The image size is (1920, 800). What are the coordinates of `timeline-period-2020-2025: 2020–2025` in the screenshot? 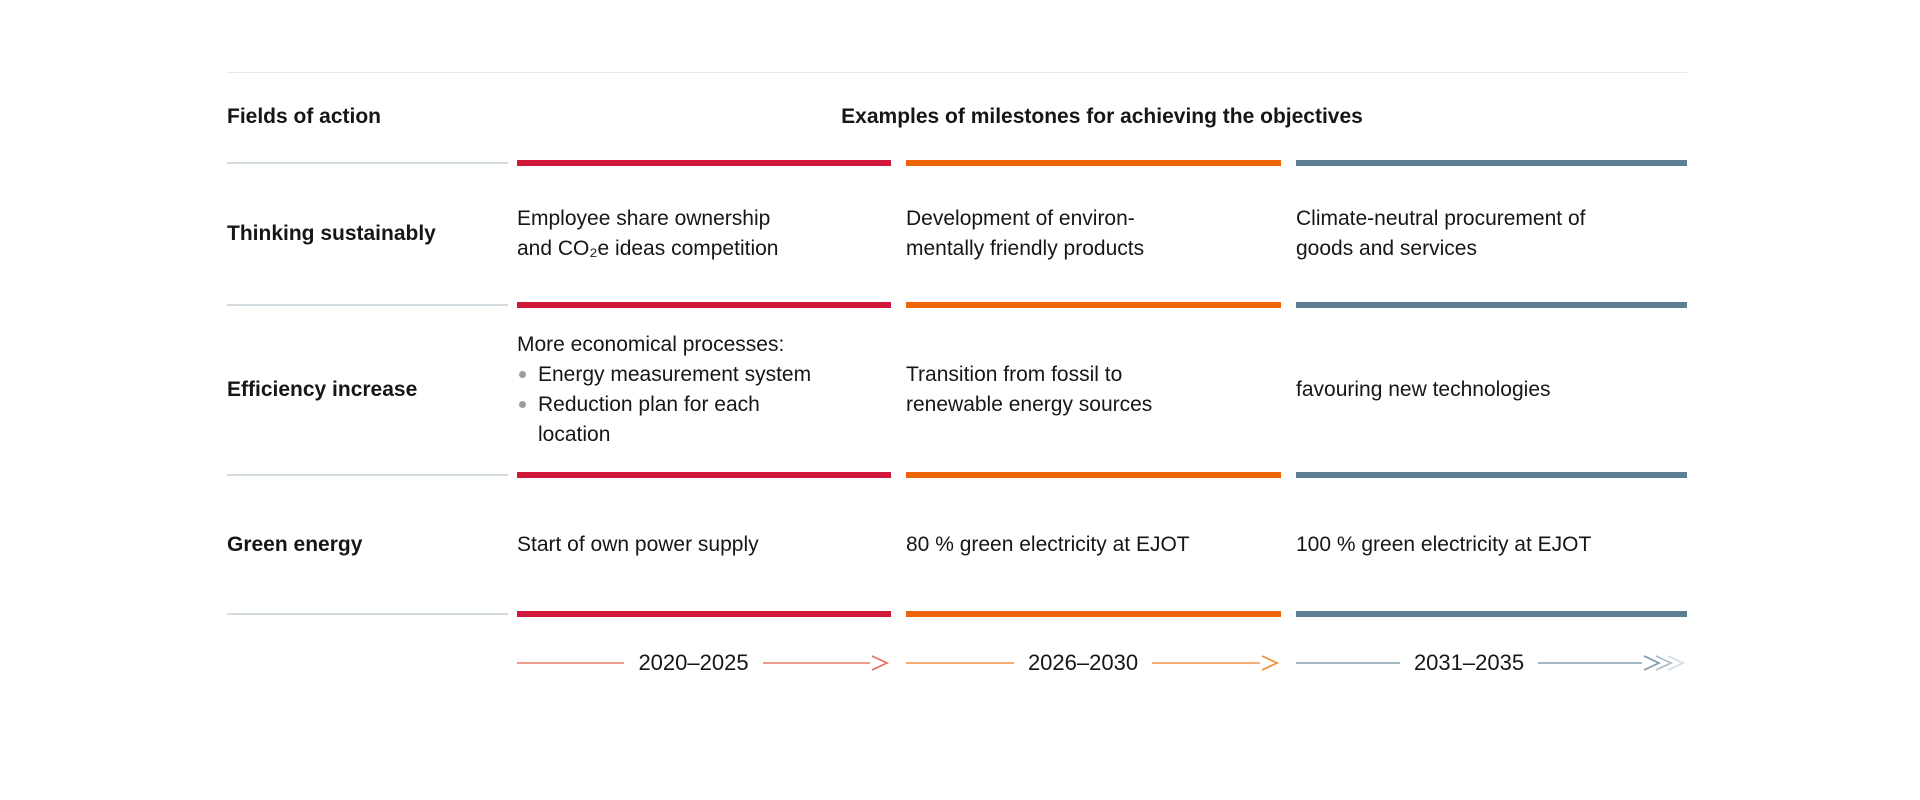 It's located at (704, 663).